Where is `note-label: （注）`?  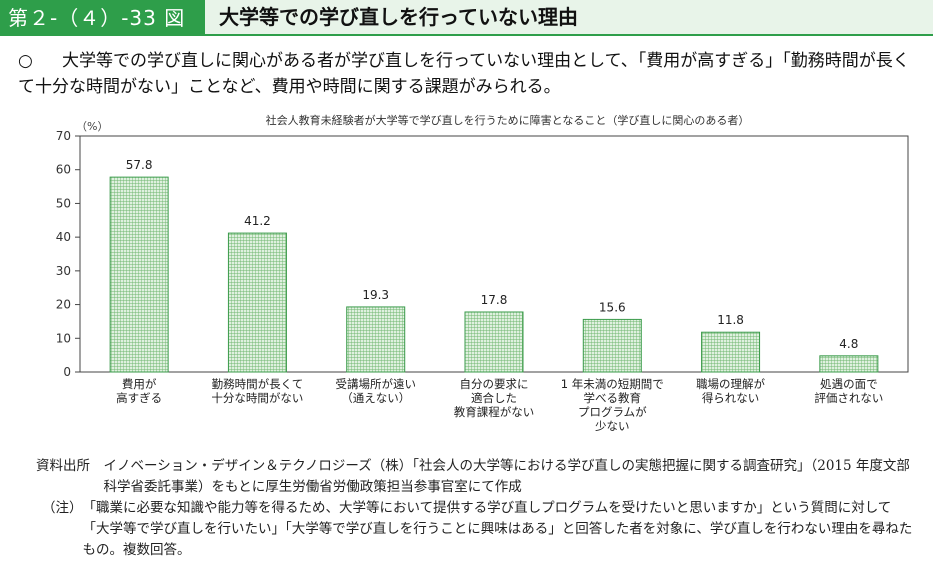
note-label: （注） is located at coordinates (62, 508).